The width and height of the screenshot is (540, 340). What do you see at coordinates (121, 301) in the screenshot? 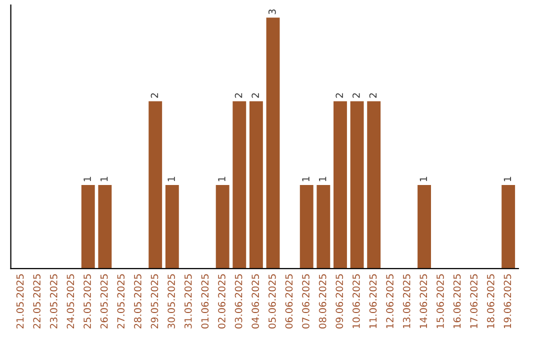
I see `x-tick-label: 27.05.2025` at bounding box center [121, 301].